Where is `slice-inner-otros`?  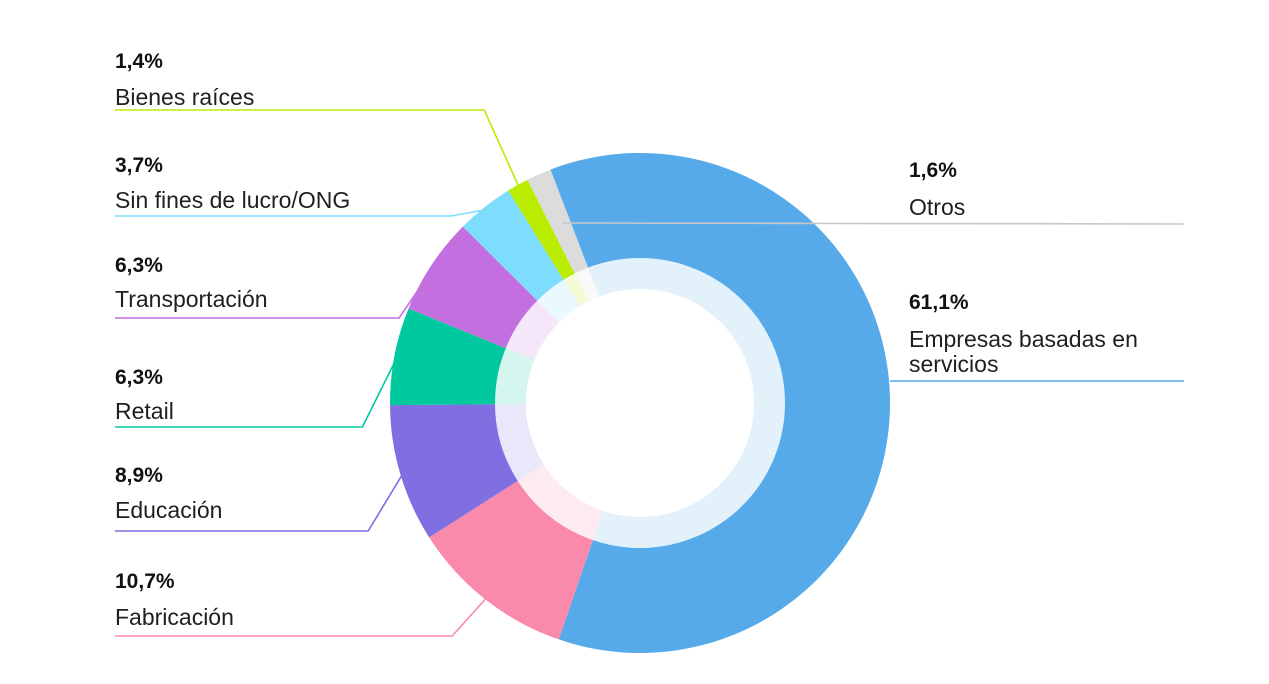 slice-inner-otros is located at coordinates (587, 284).